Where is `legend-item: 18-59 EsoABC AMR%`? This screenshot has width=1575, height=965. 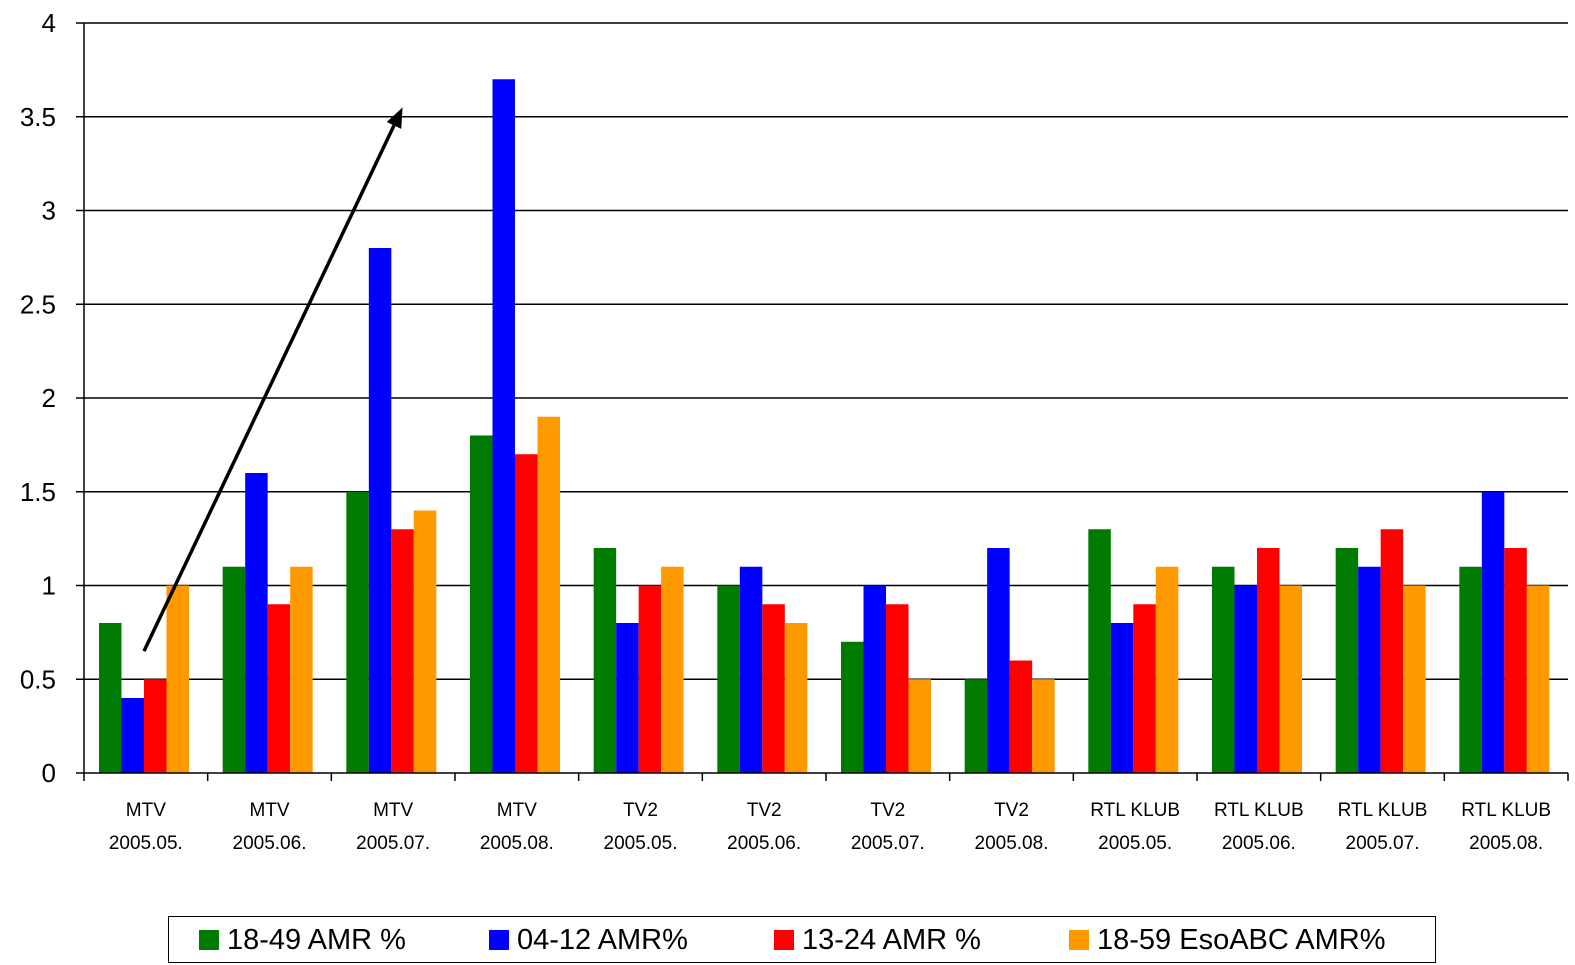
legend-item: 18-59 EsoABC AMR% is located at coordinates (1227, 940).